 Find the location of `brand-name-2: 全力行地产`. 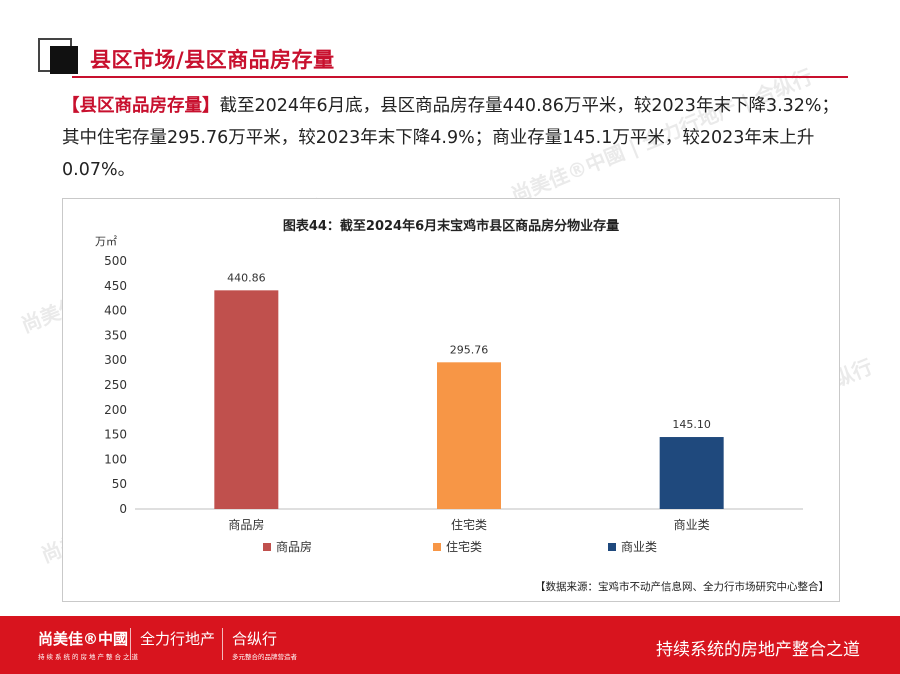

brand-name-2: 全力行地产 is located at coordinates (178, 639).